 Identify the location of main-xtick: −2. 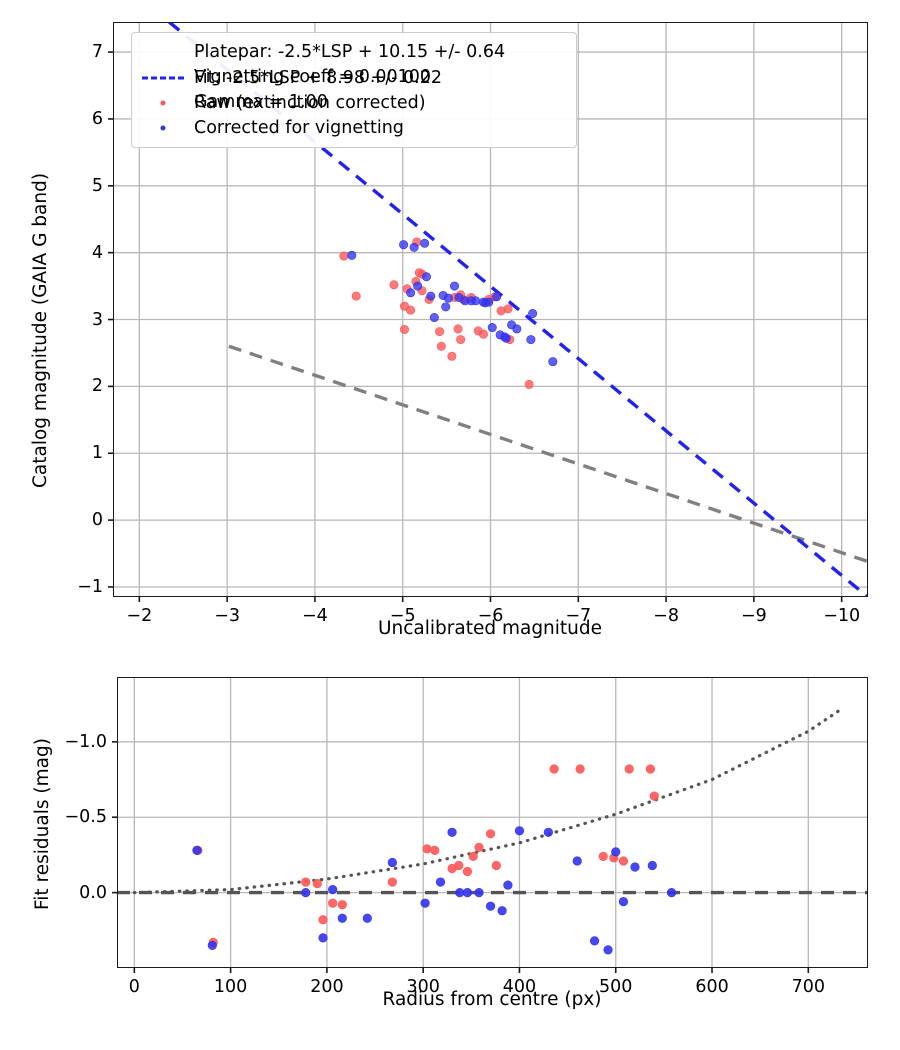
(139, 616).